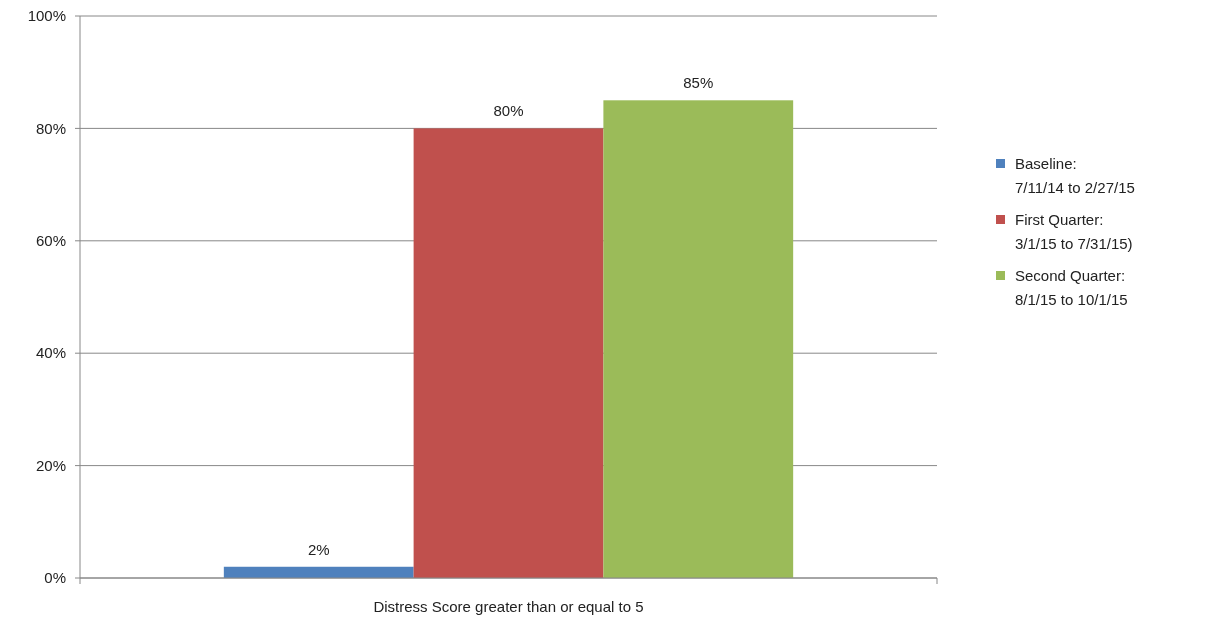  Describe the element at coordinates (1071, 287) in the screenshot. I see `legend-label: Second Quarter: 8/1/15 to 10/1/15` at that location.